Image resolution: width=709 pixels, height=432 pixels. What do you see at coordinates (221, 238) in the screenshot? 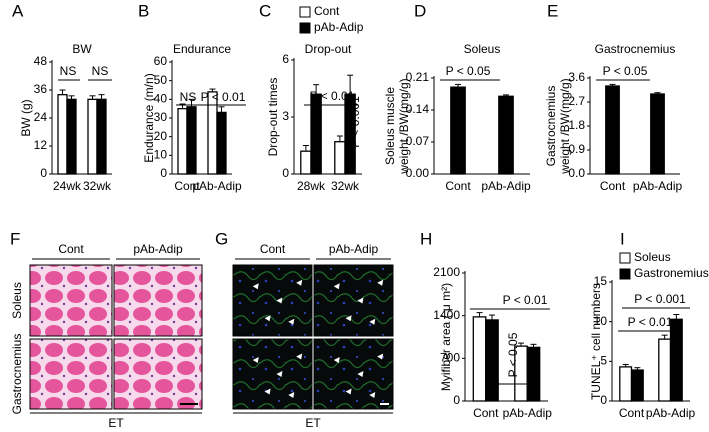
I see `panel-label: G` at bounding box center [221, 238].